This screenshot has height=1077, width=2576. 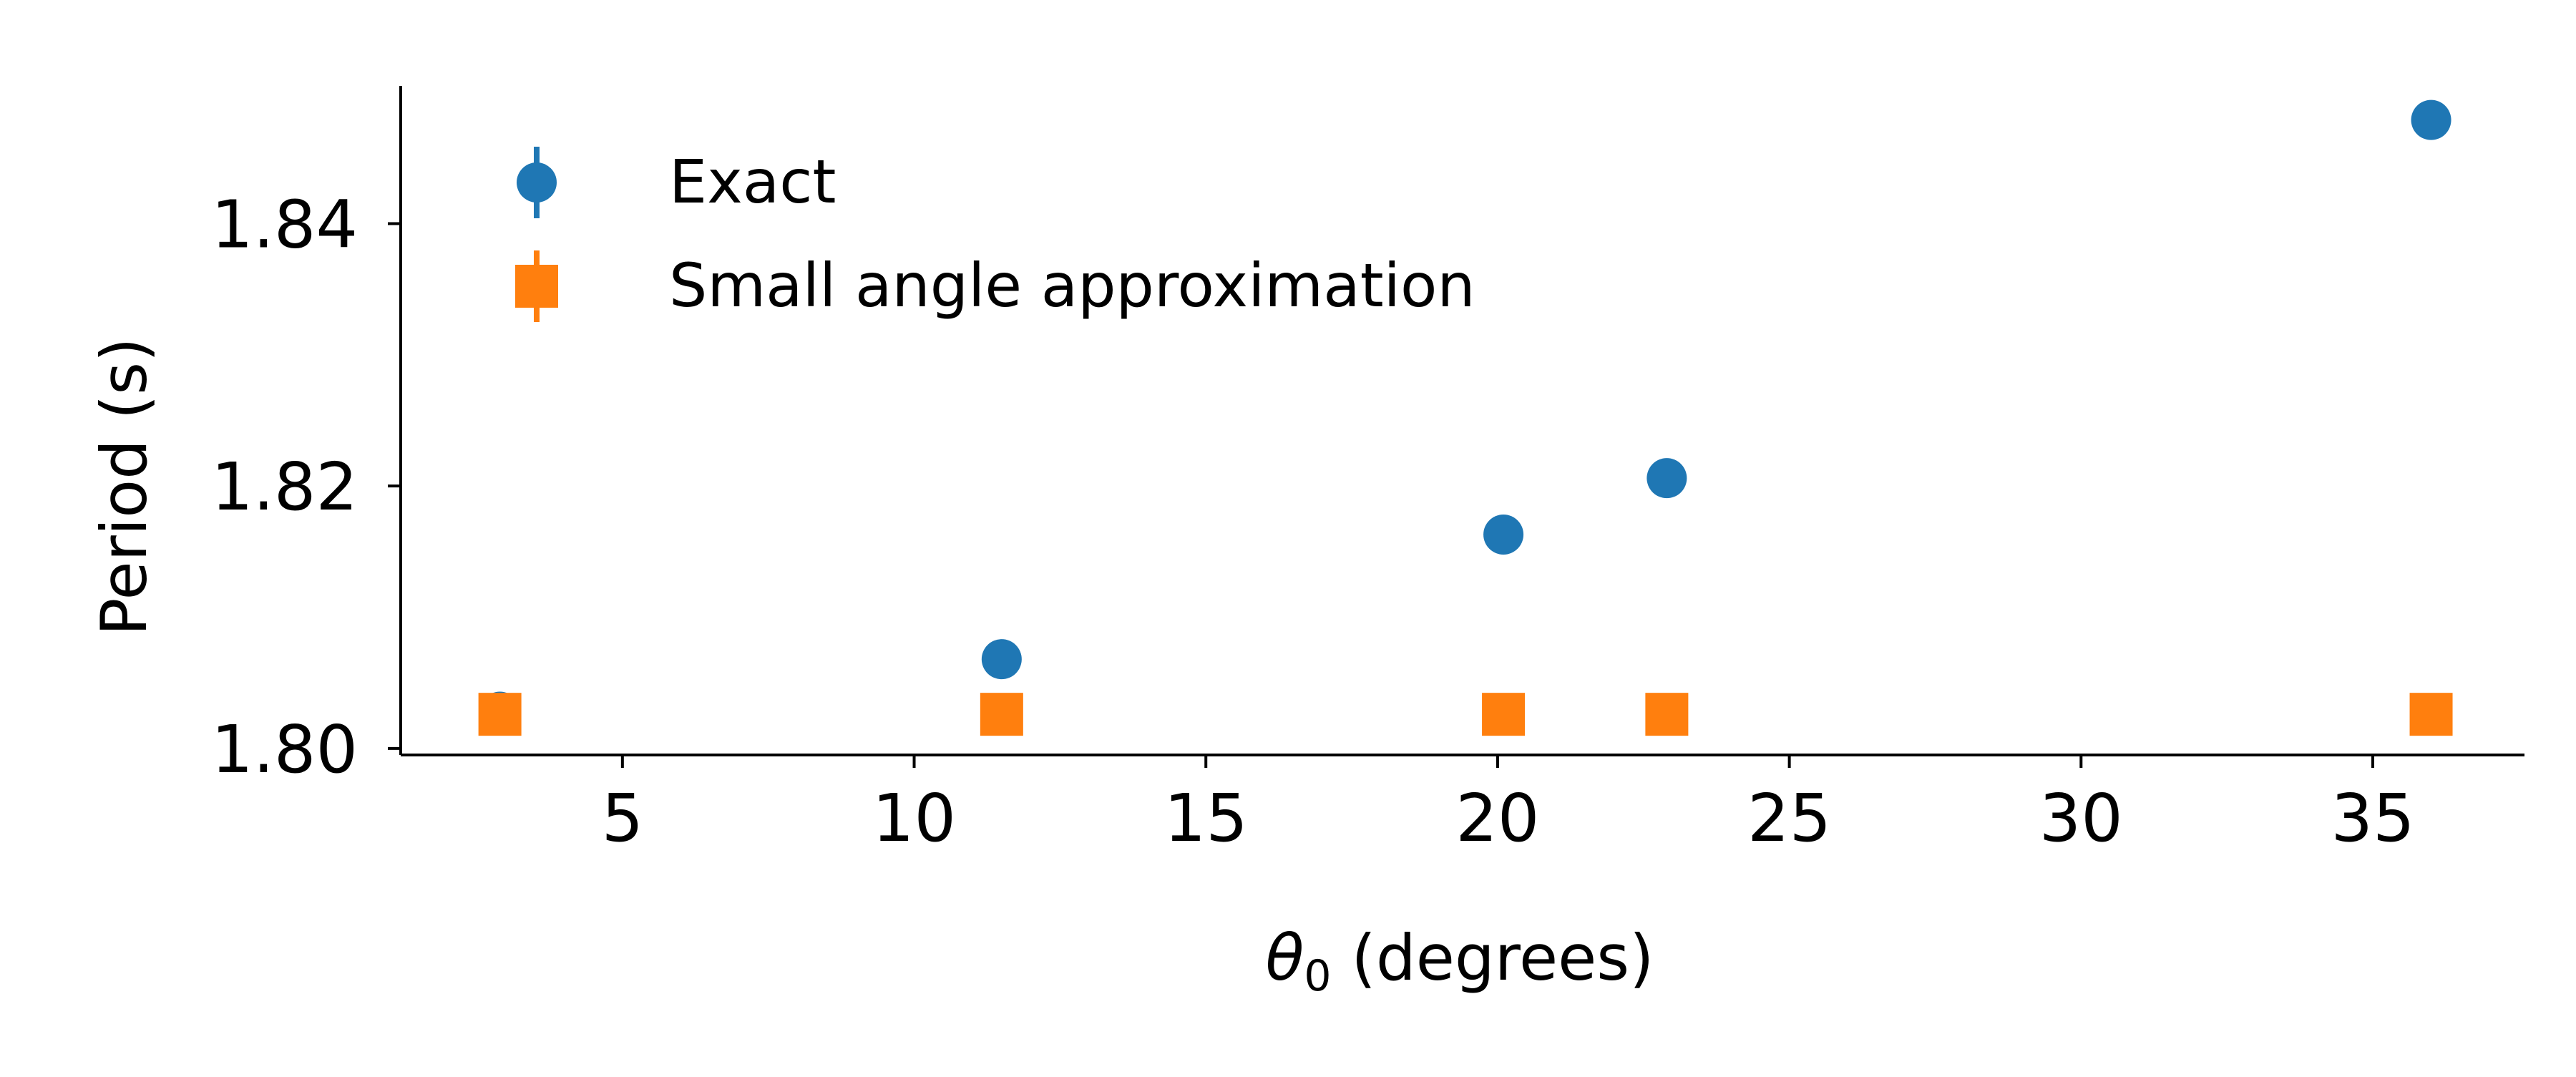 I want to click on x-tick-label: 15, so click(x=1206, y=819).